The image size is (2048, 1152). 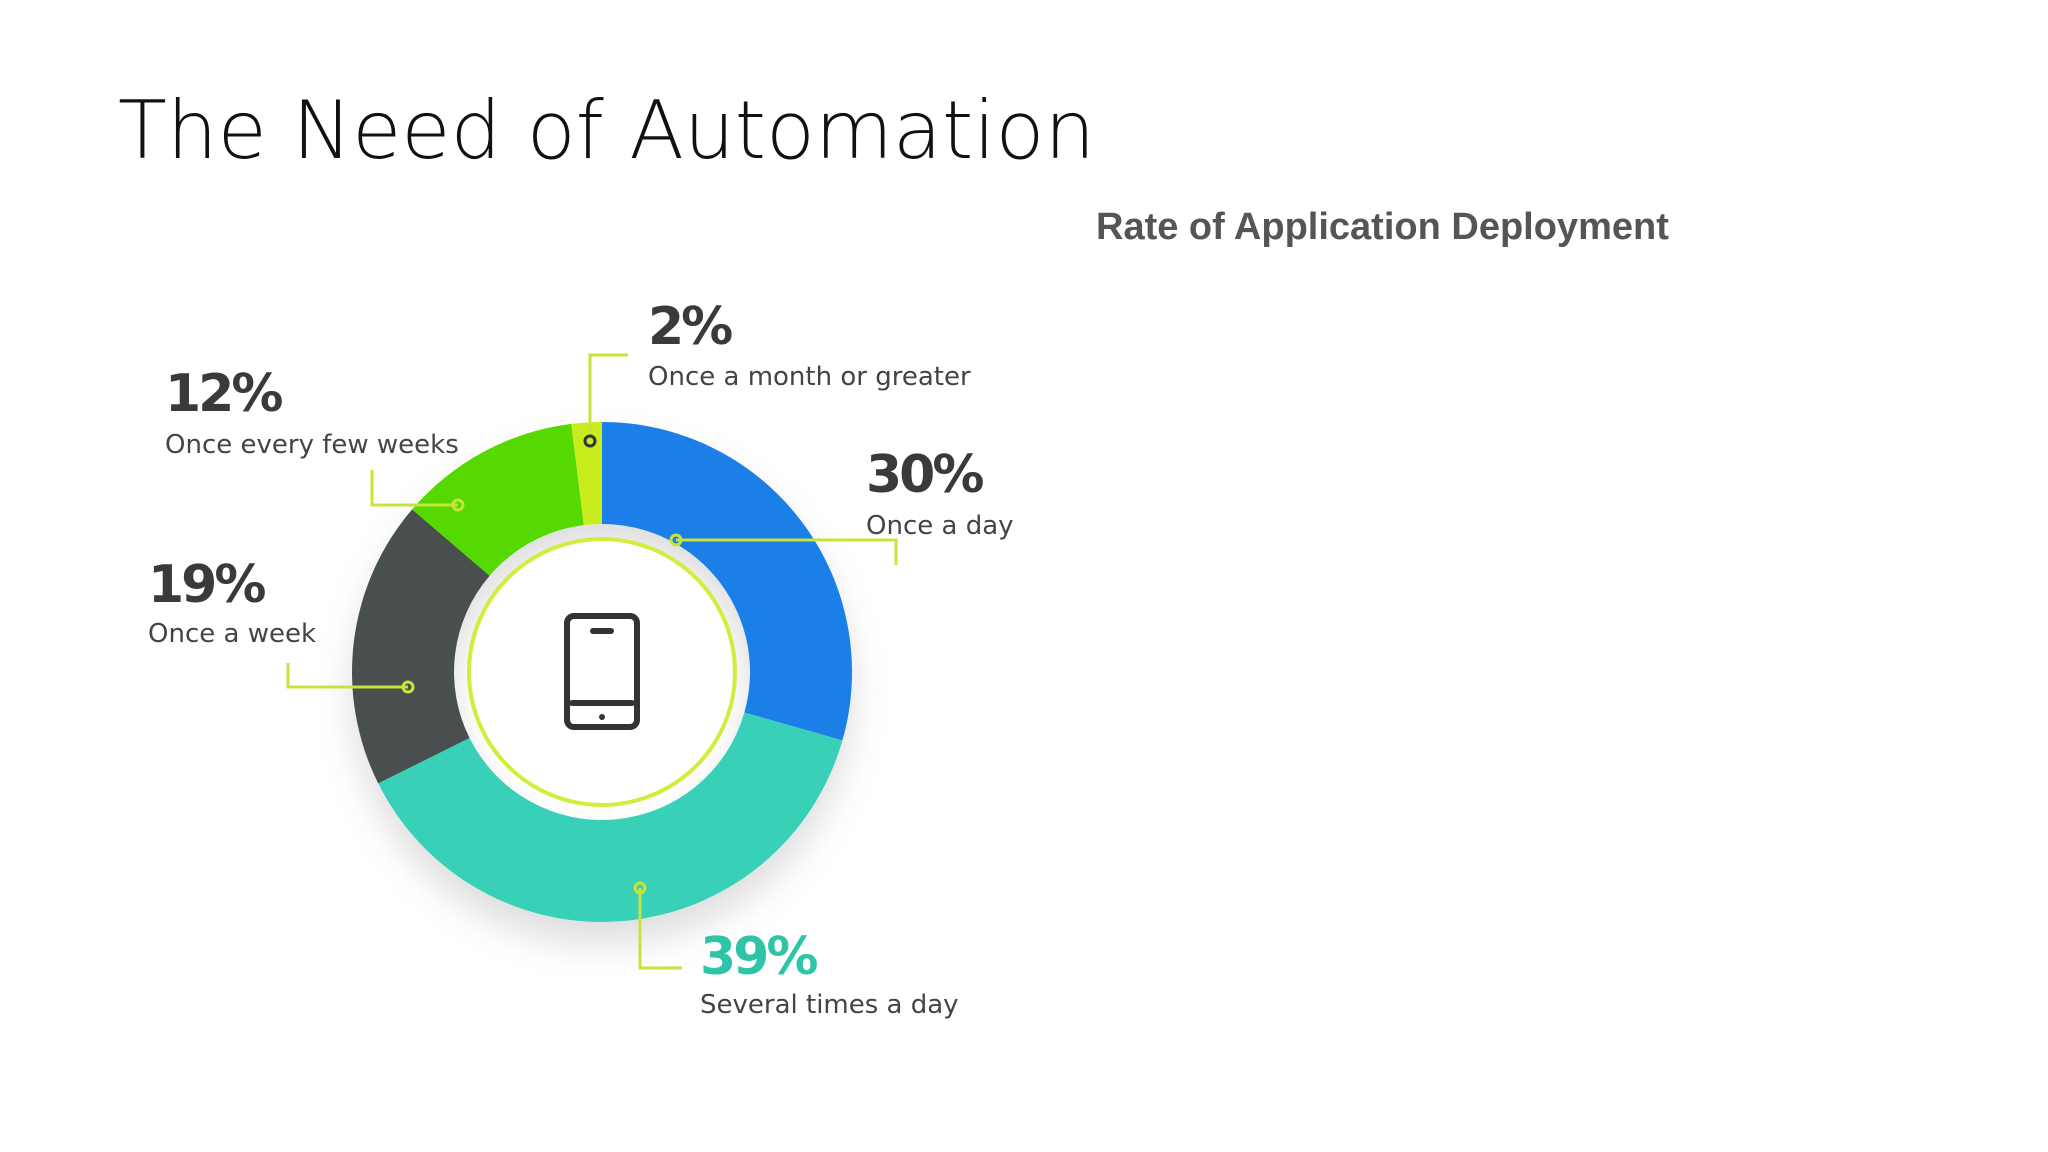 I want to click on category-label-once-a-month-or-greater: Once a month or greater, so click(x=809, y=377).